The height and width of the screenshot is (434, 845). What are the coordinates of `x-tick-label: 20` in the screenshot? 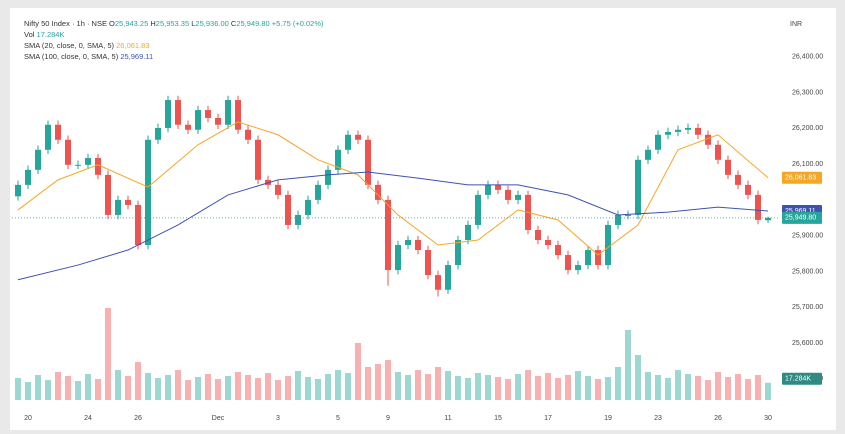 It's located at (28, 418).